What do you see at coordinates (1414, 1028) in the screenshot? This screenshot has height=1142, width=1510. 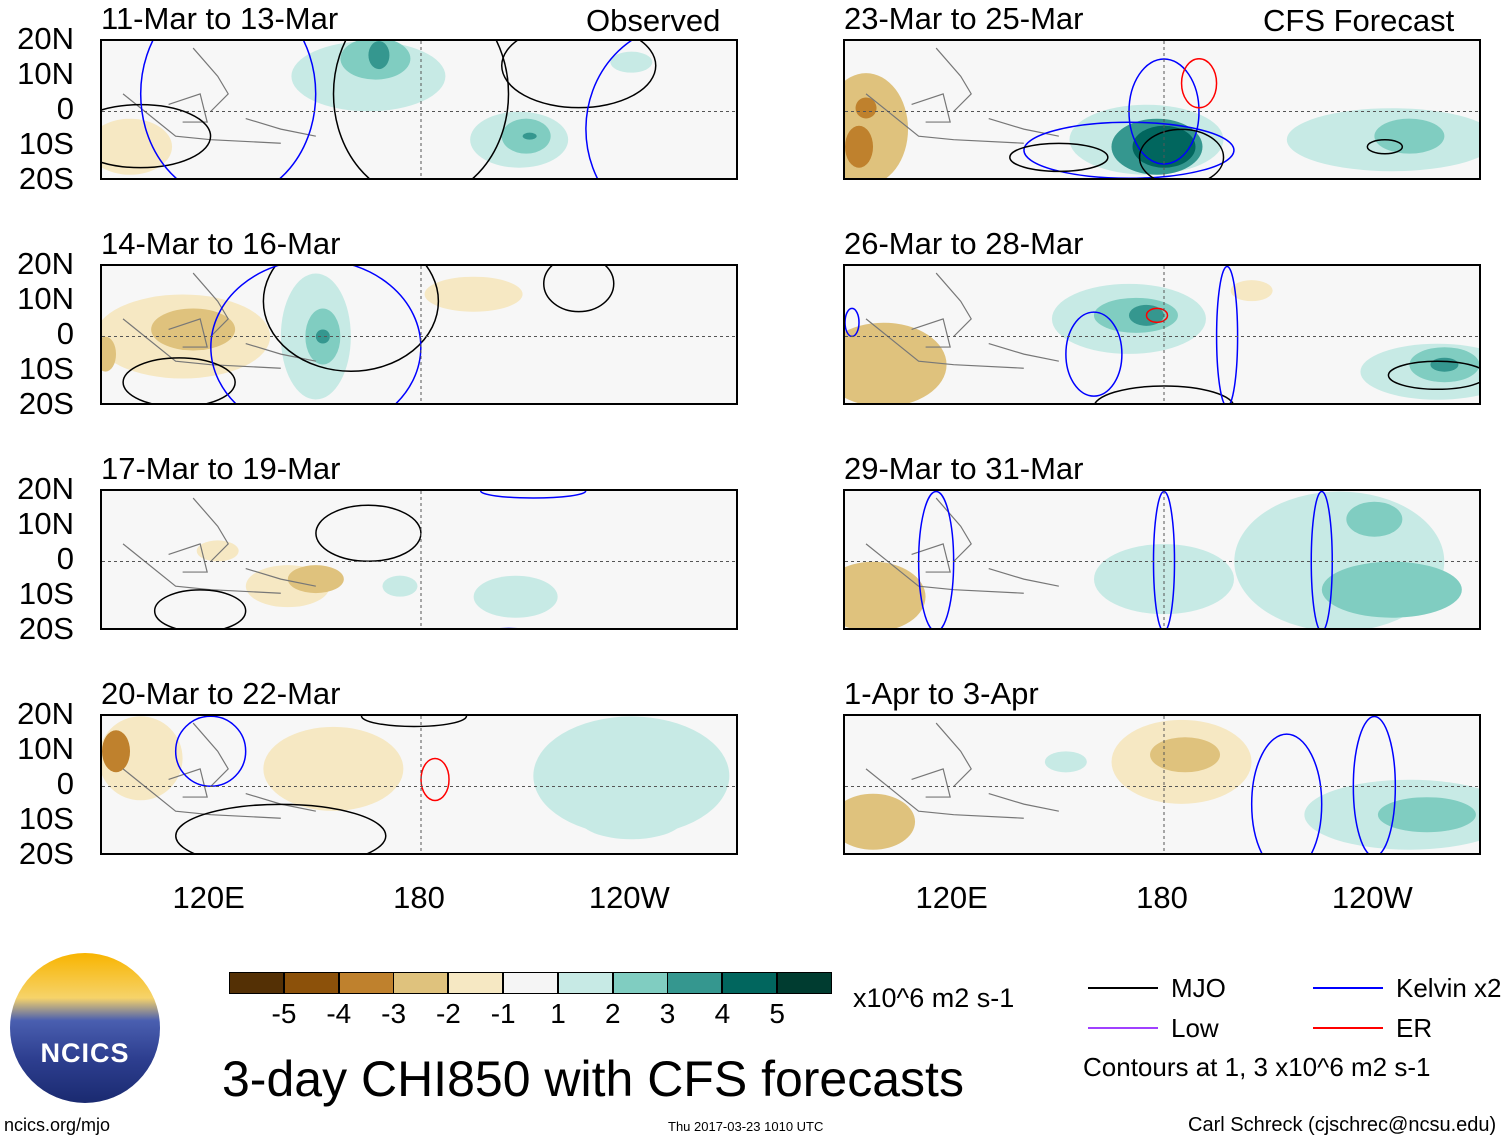 I see `legend-label: ER` at bounding box center [1414, 1028].